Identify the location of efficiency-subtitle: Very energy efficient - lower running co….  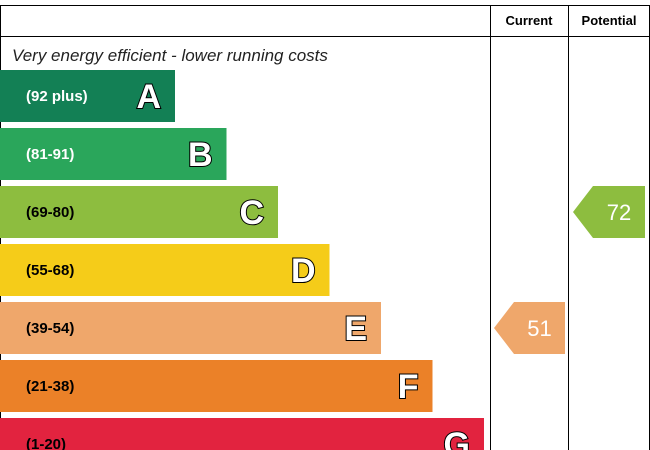
(170, 55).